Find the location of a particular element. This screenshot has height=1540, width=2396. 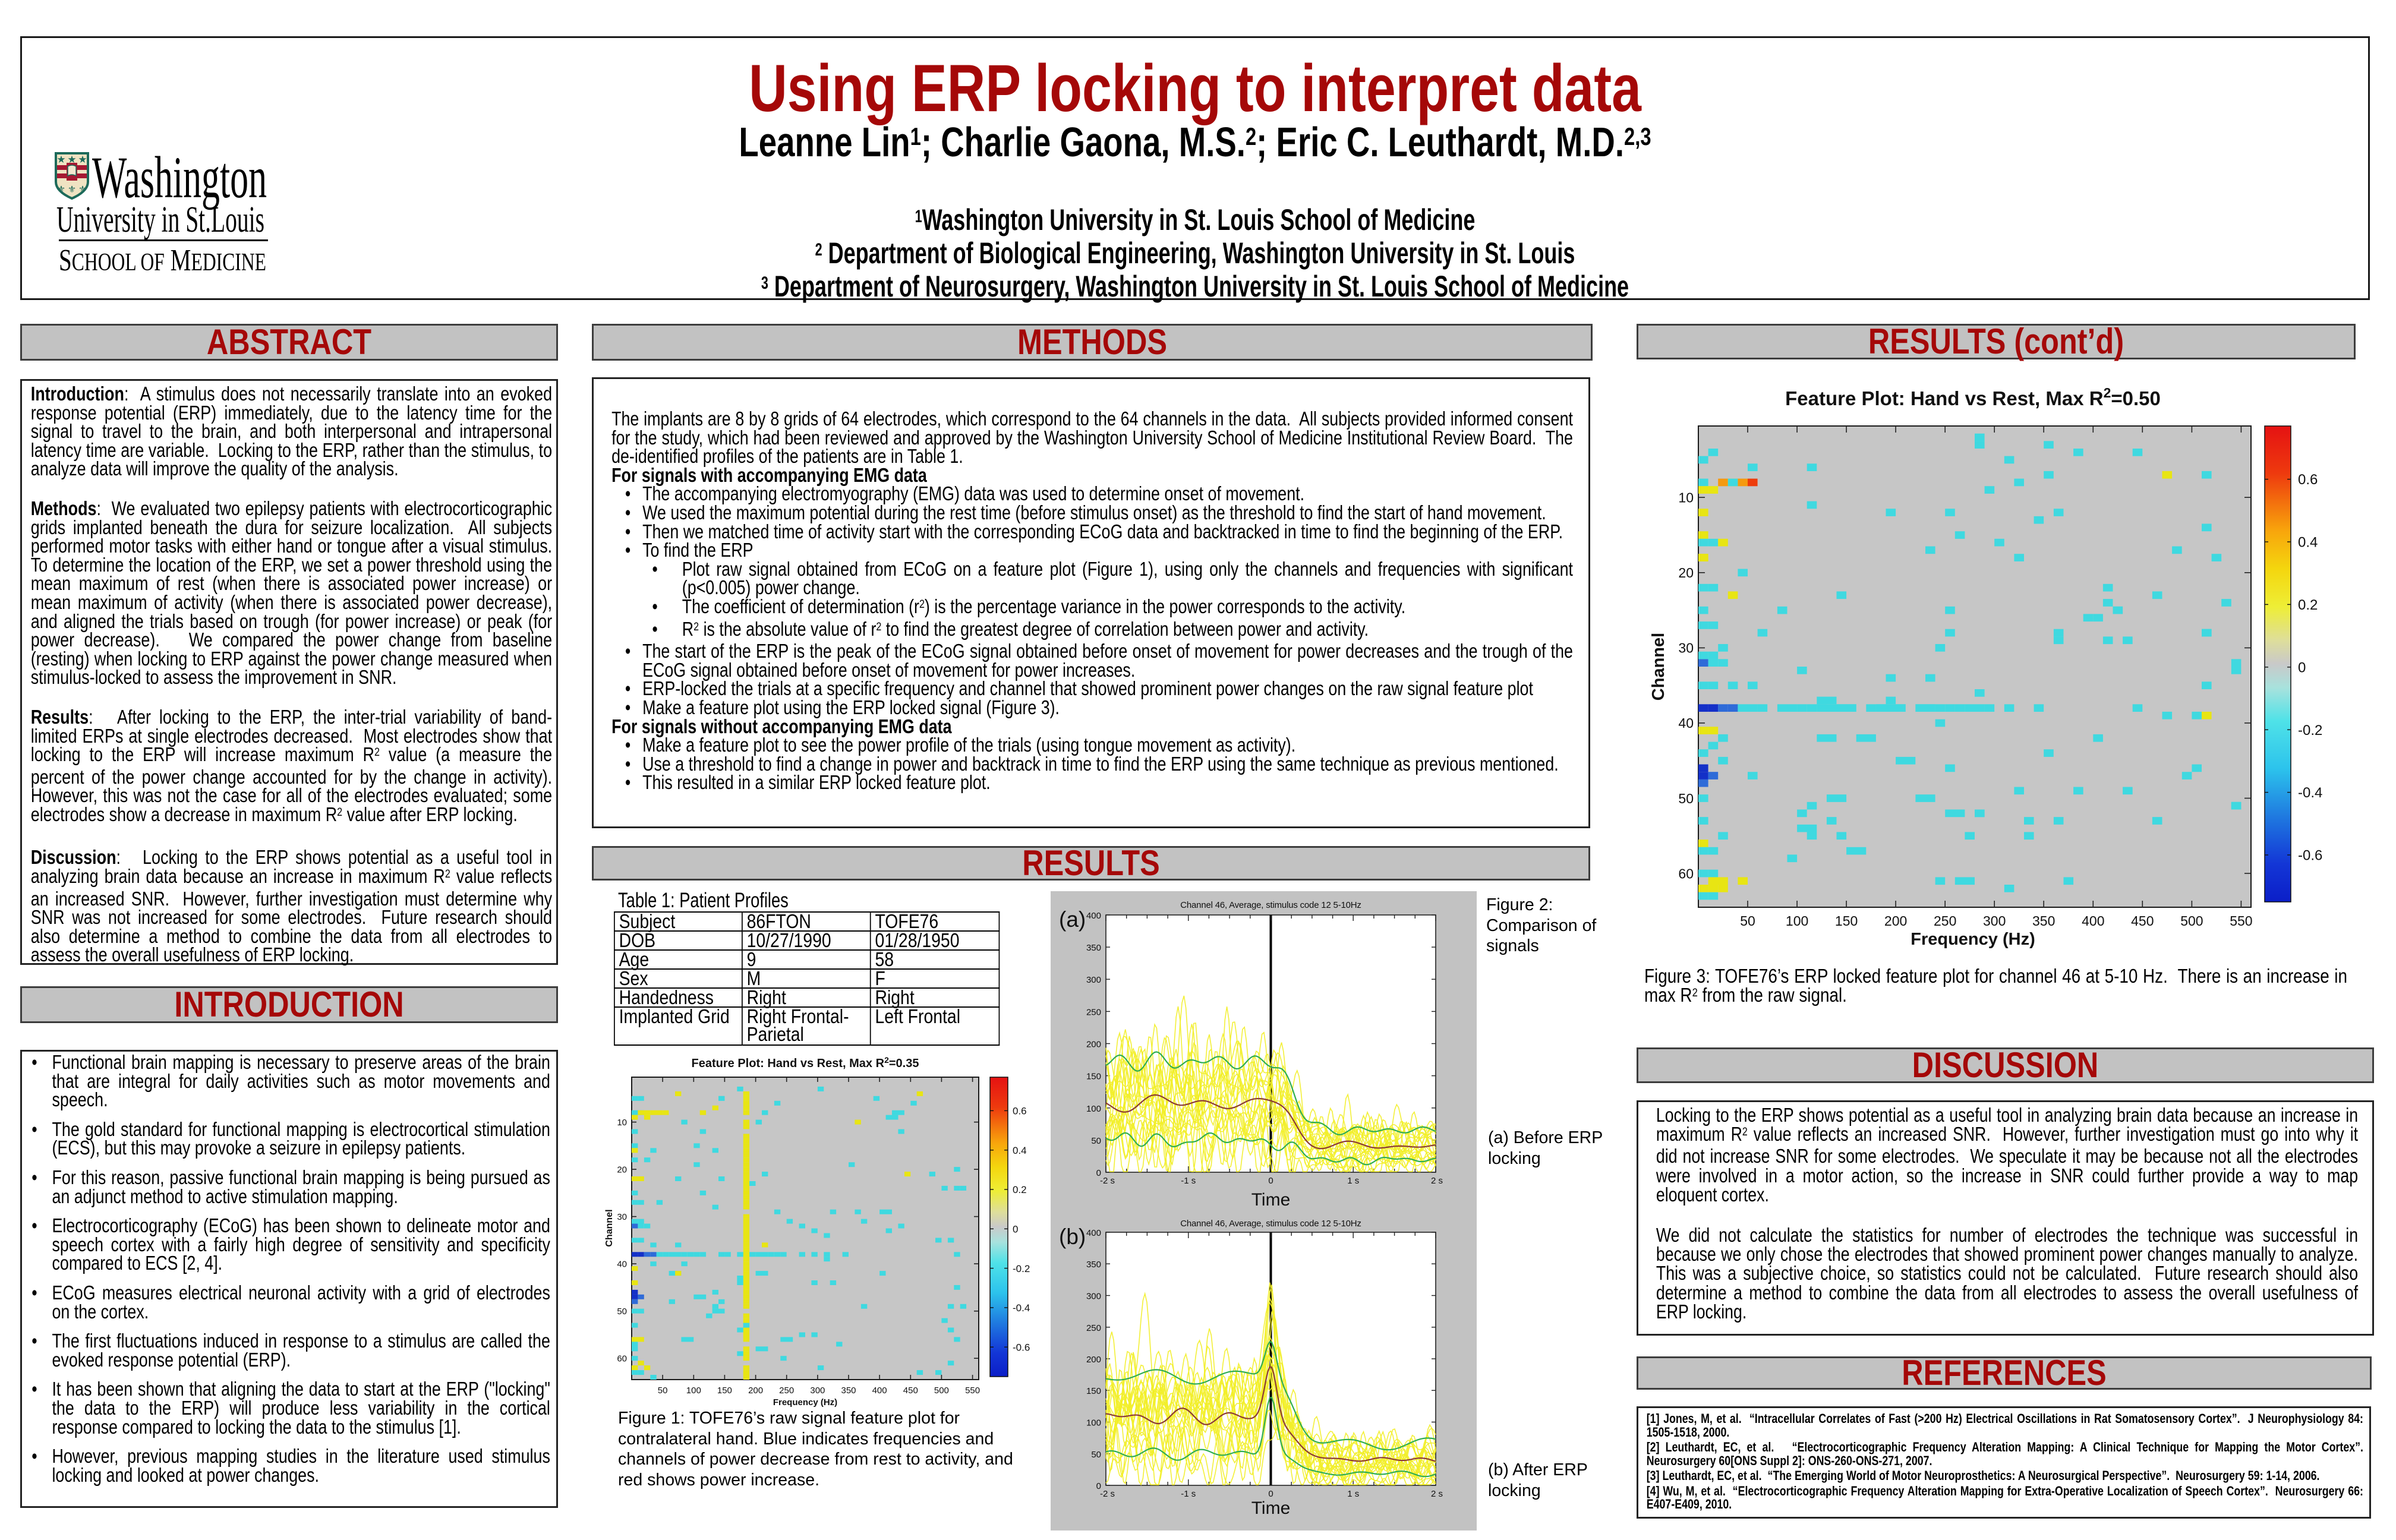

svg-text:Feature Plot: Hand vs Rest, M: Feature Plot: Hand vs Rest, Max R2=0.35 is located at coordinates (805, 1062).